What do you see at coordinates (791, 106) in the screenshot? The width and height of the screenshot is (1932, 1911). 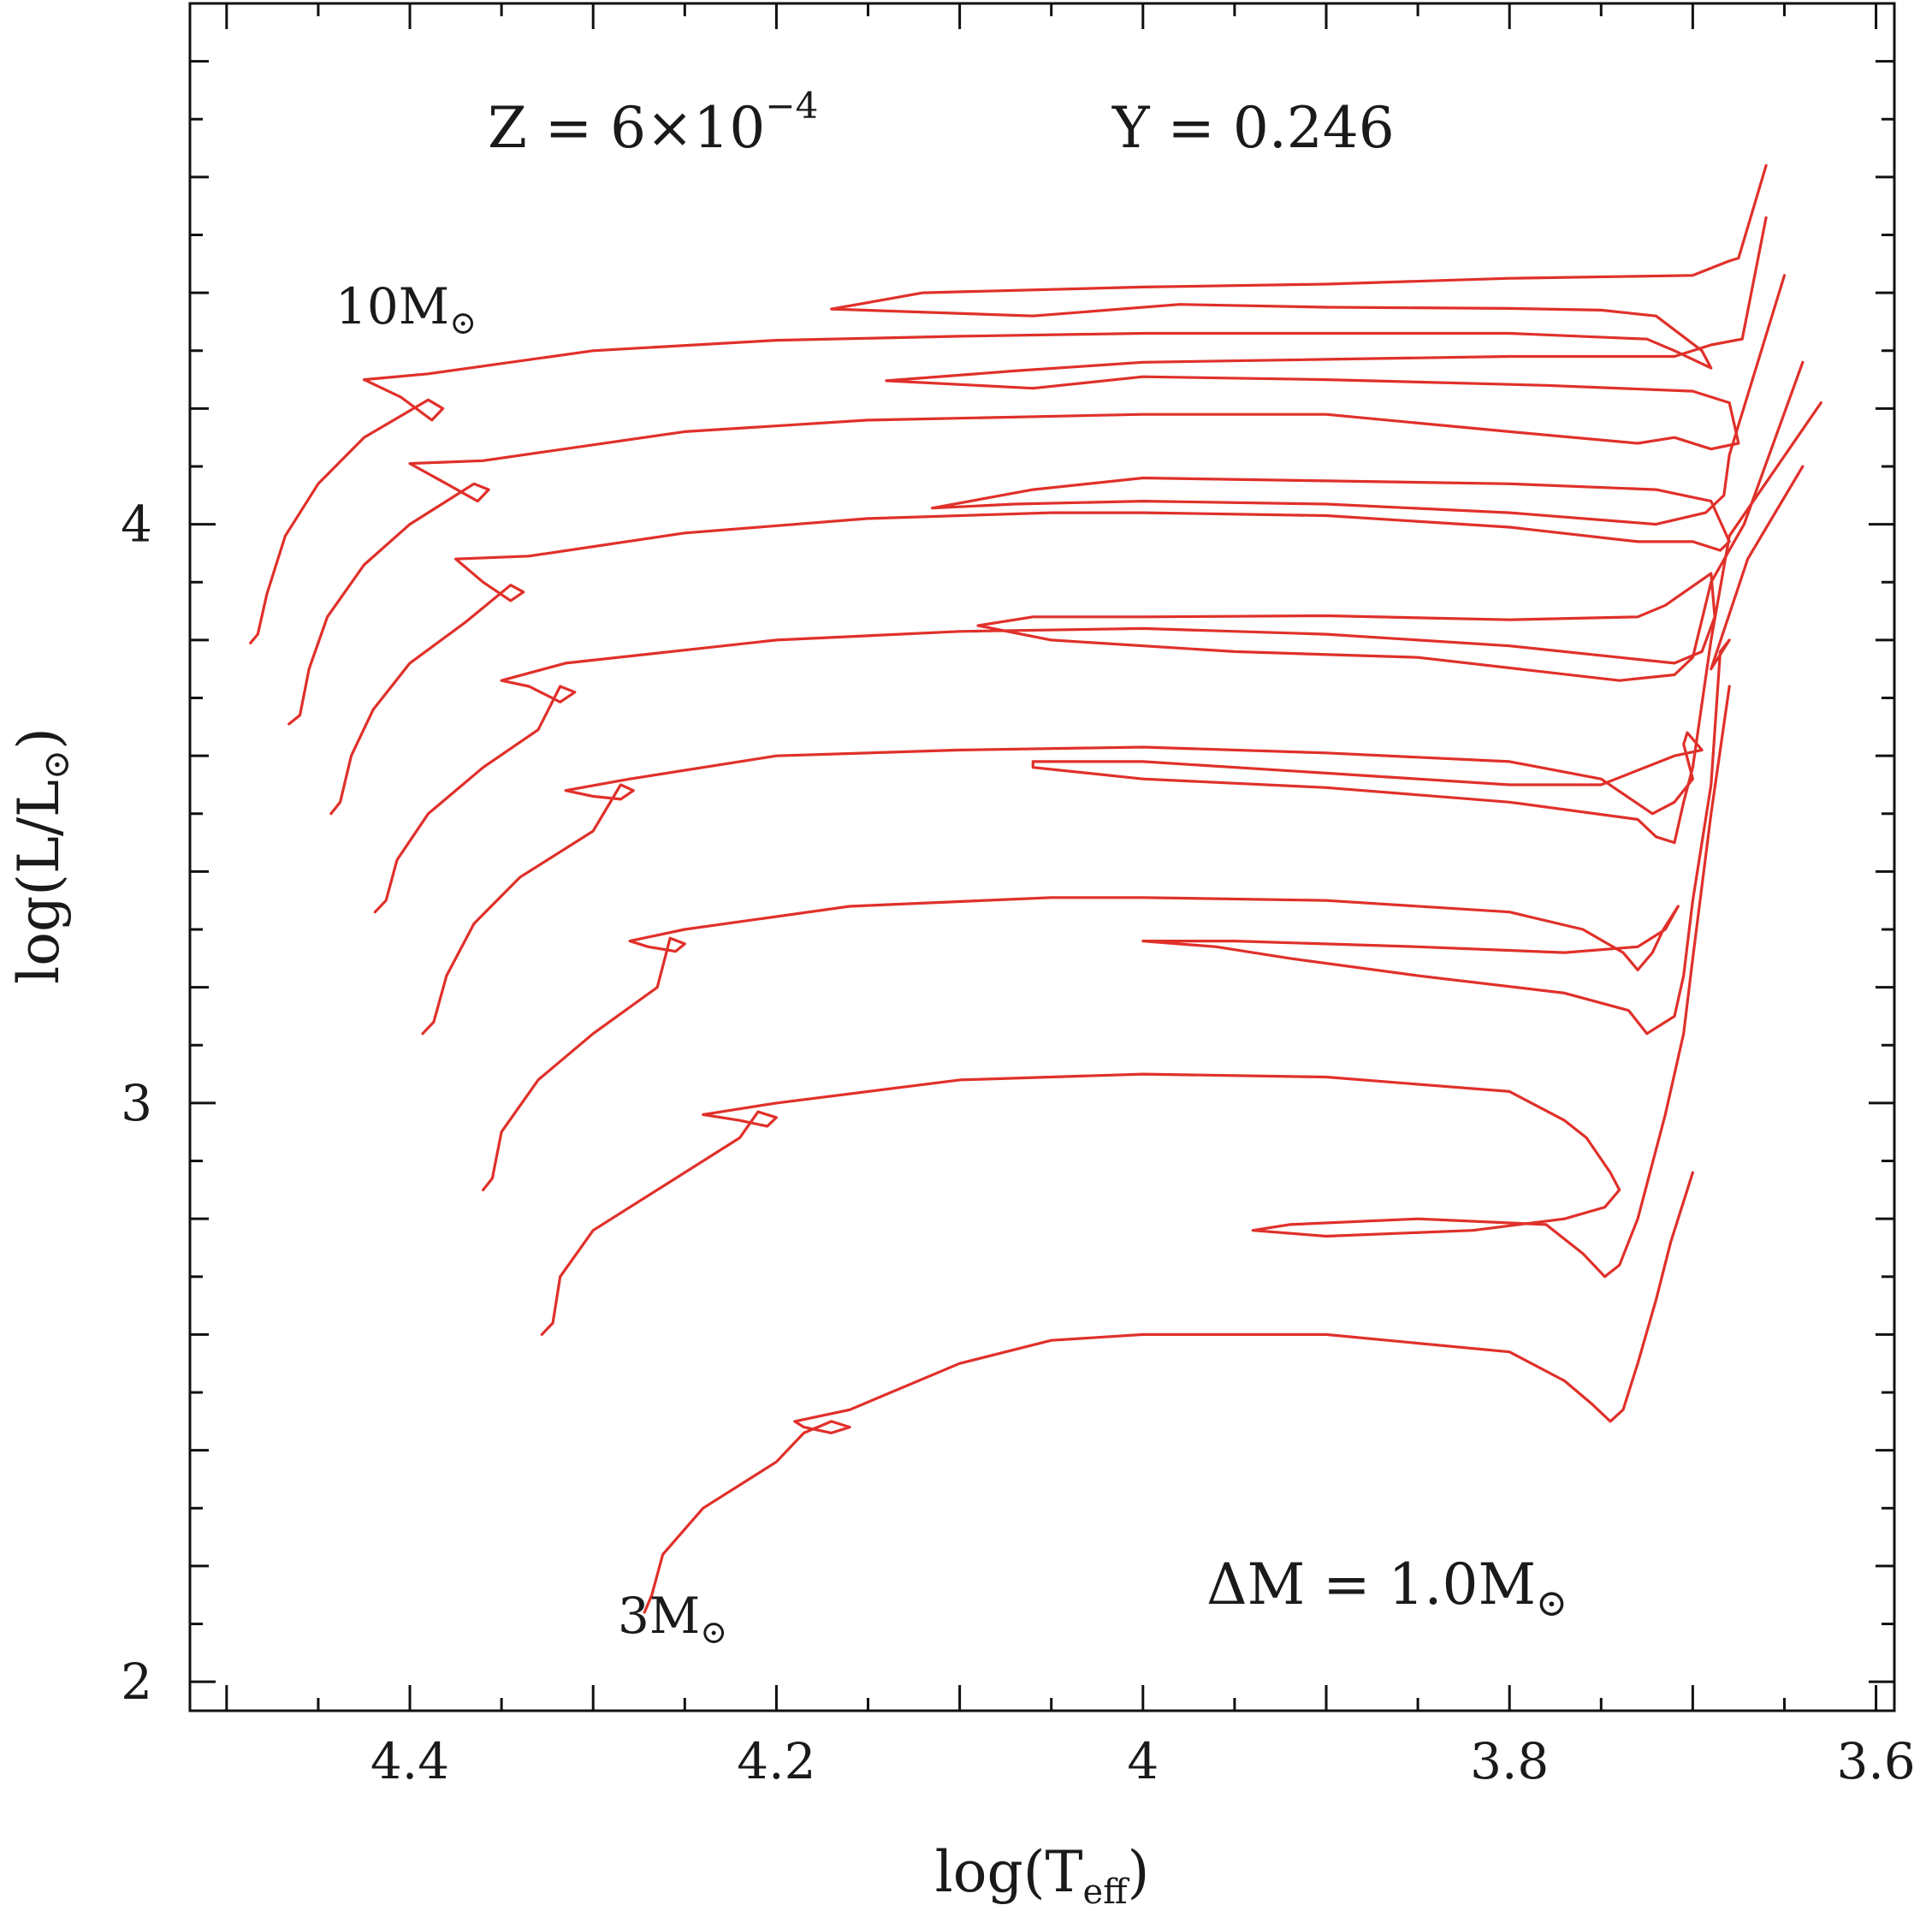 I see `composition-z-exponent: −4` at bounding box center [791, 106].